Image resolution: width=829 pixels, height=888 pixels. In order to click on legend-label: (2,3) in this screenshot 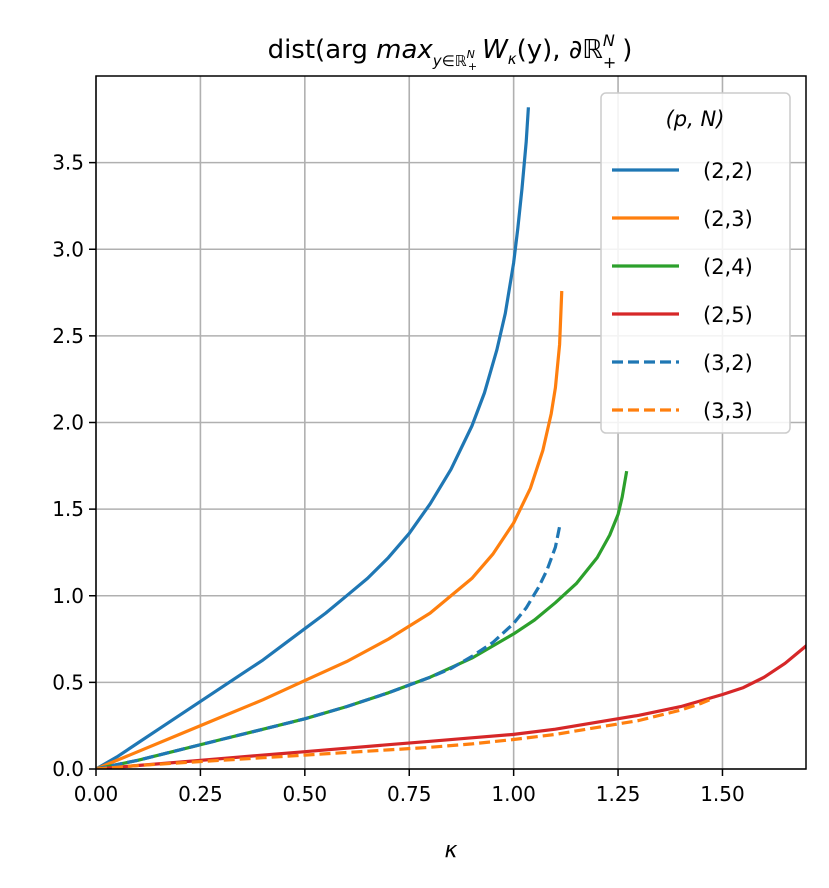, I will do `click(728, 219)`.